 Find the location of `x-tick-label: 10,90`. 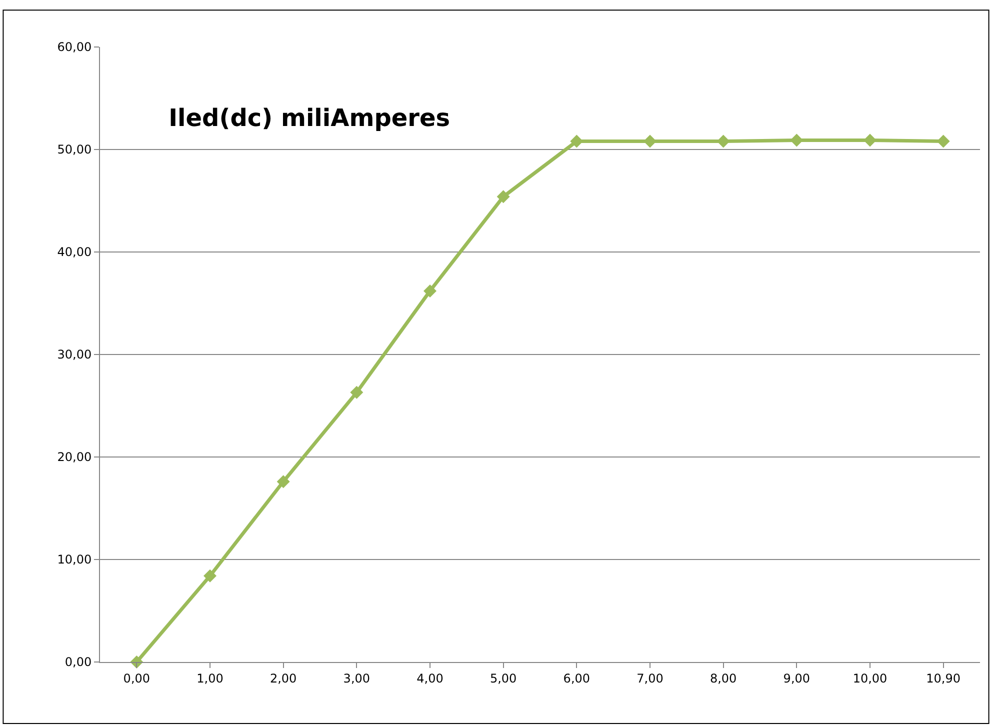

x-tick-label: 10,90 is located at coordinates (943, 678).